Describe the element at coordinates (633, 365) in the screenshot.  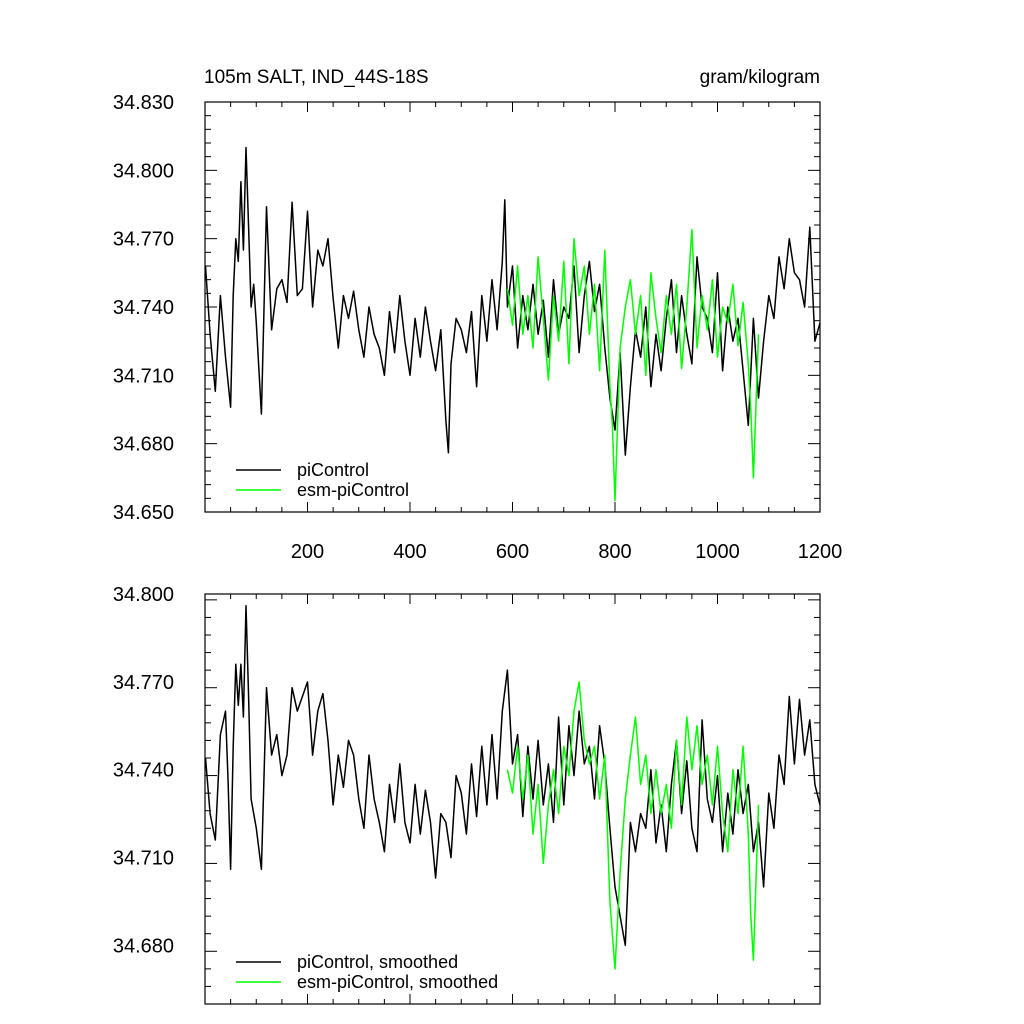
I see `top-series-line-esm-picontrol` at that location.